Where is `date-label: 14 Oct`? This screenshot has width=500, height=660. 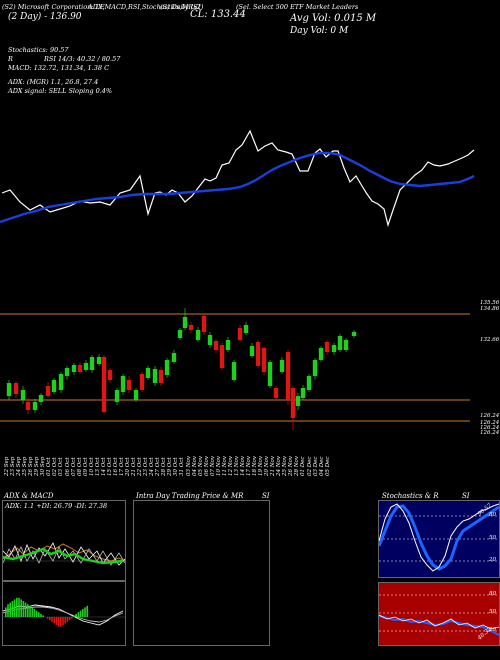
date-label: 14 Oct is located at coordinates (103, 466).